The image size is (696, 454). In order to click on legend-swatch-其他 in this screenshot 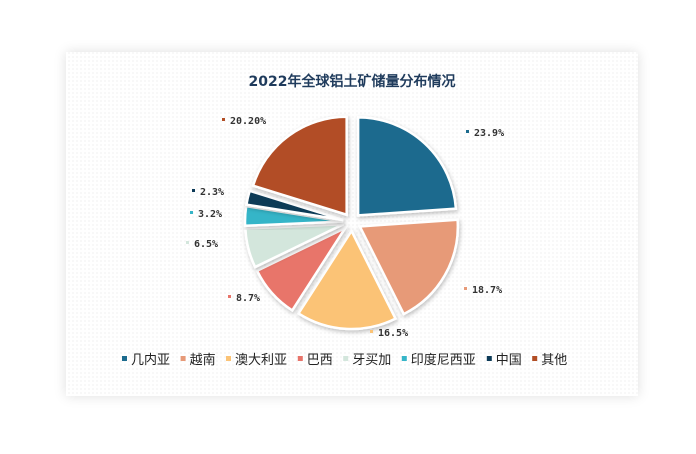, I will do `click(535, 358)`.